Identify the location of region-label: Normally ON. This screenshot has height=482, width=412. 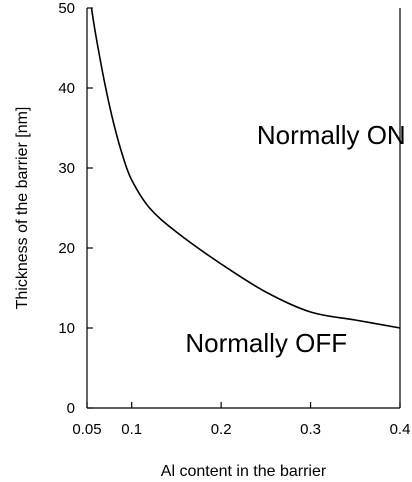
(331, 135).